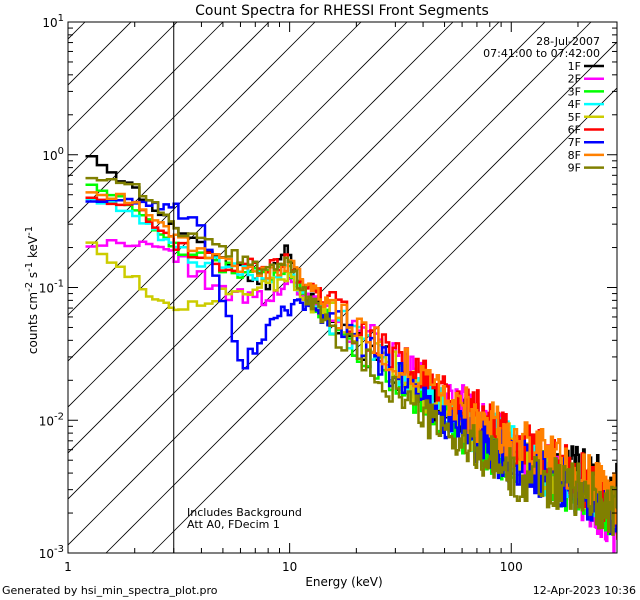  What do you see at coordinates (574, 155) in the screenshot?
I see `legend-label-8F: 8F` at bounding box center [574, 155].